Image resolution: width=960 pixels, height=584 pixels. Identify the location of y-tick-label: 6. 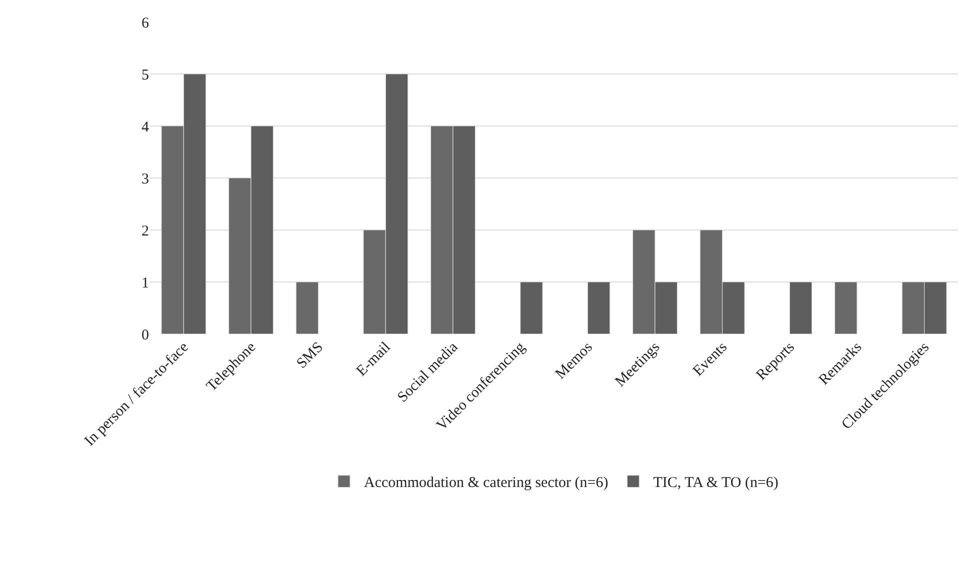
(146, 23).